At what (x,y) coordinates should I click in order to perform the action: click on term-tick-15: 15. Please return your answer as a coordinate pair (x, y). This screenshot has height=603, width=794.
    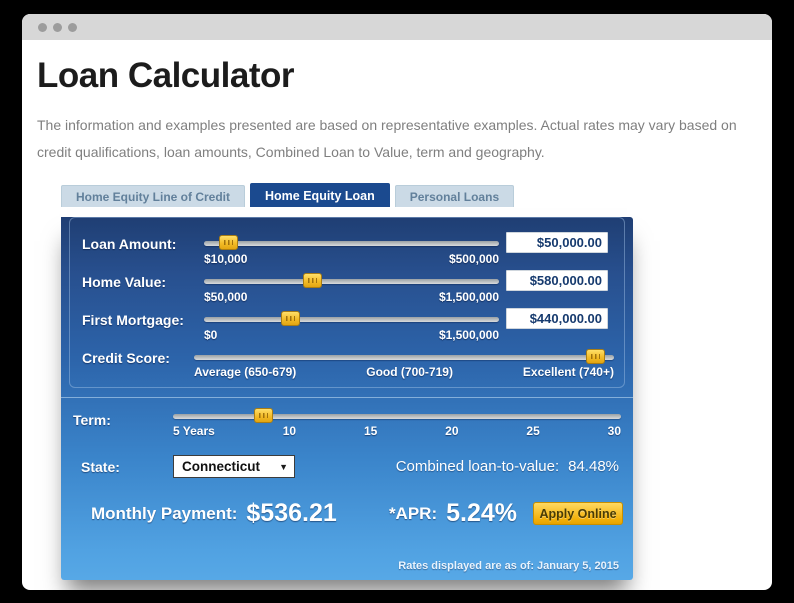
    Looking at the image, I should click on (370, 431).